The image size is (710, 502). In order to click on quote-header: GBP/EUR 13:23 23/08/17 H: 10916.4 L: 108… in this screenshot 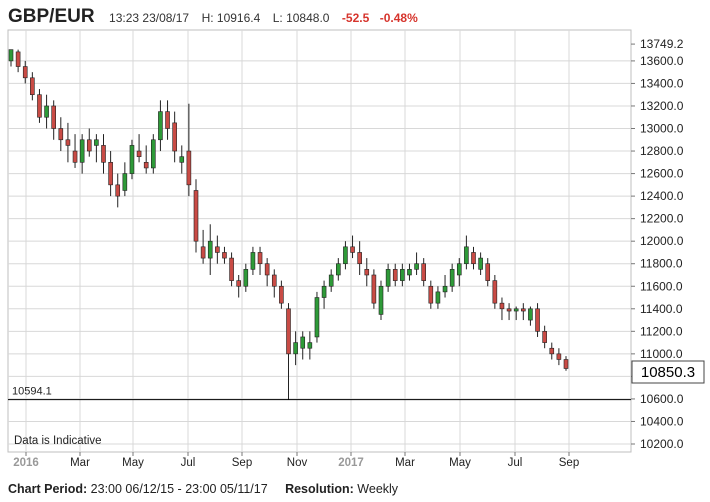, I will do `click(216, 17)`.